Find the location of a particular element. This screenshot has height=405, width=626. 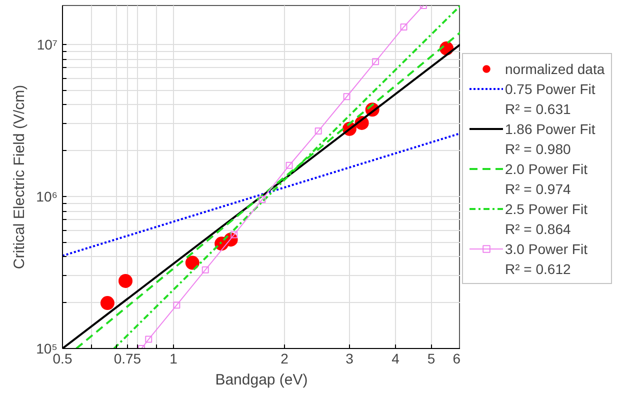

x-tick-label: 6 is located at coordinates (456, 358).